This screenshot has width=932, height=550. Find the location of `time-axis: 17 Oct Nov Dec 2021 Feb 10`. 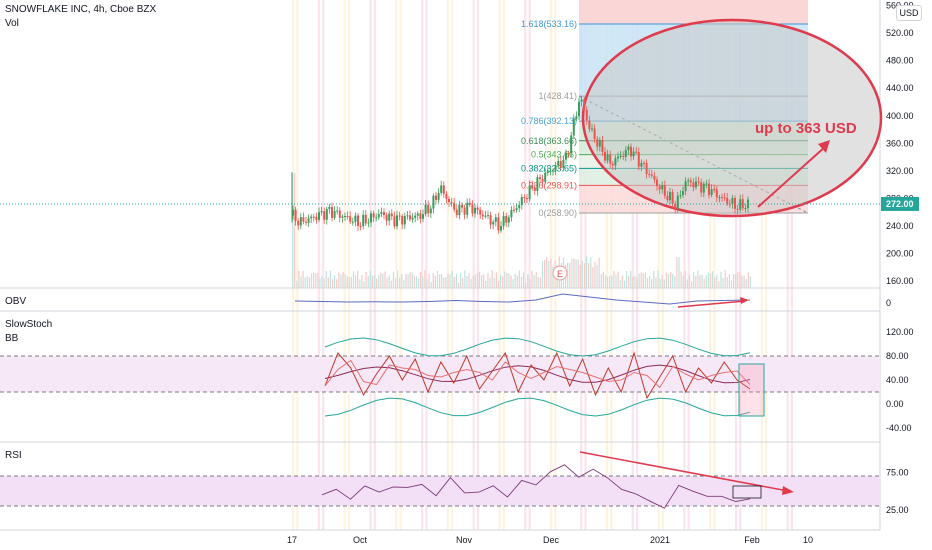

time-axis: 17 Oct Nov Dec 2021 Feb 10 is located at coordinates (550, 540).